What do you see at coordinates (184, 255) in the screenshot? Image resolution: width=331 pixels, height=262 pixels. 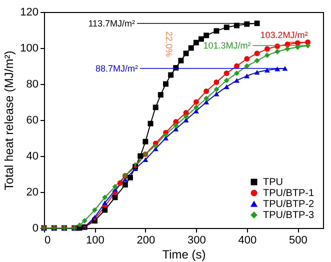 I see `x-axis-title: Time (s)` at bounding box center [184, 255].